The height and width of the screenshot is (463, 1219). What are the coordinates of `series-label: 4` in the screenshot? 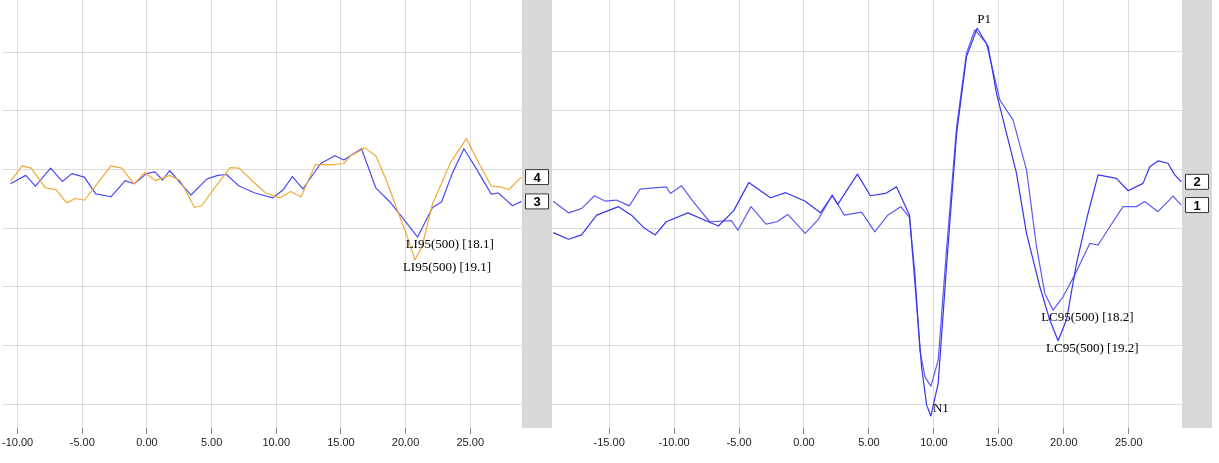 It's located at (537, 177).